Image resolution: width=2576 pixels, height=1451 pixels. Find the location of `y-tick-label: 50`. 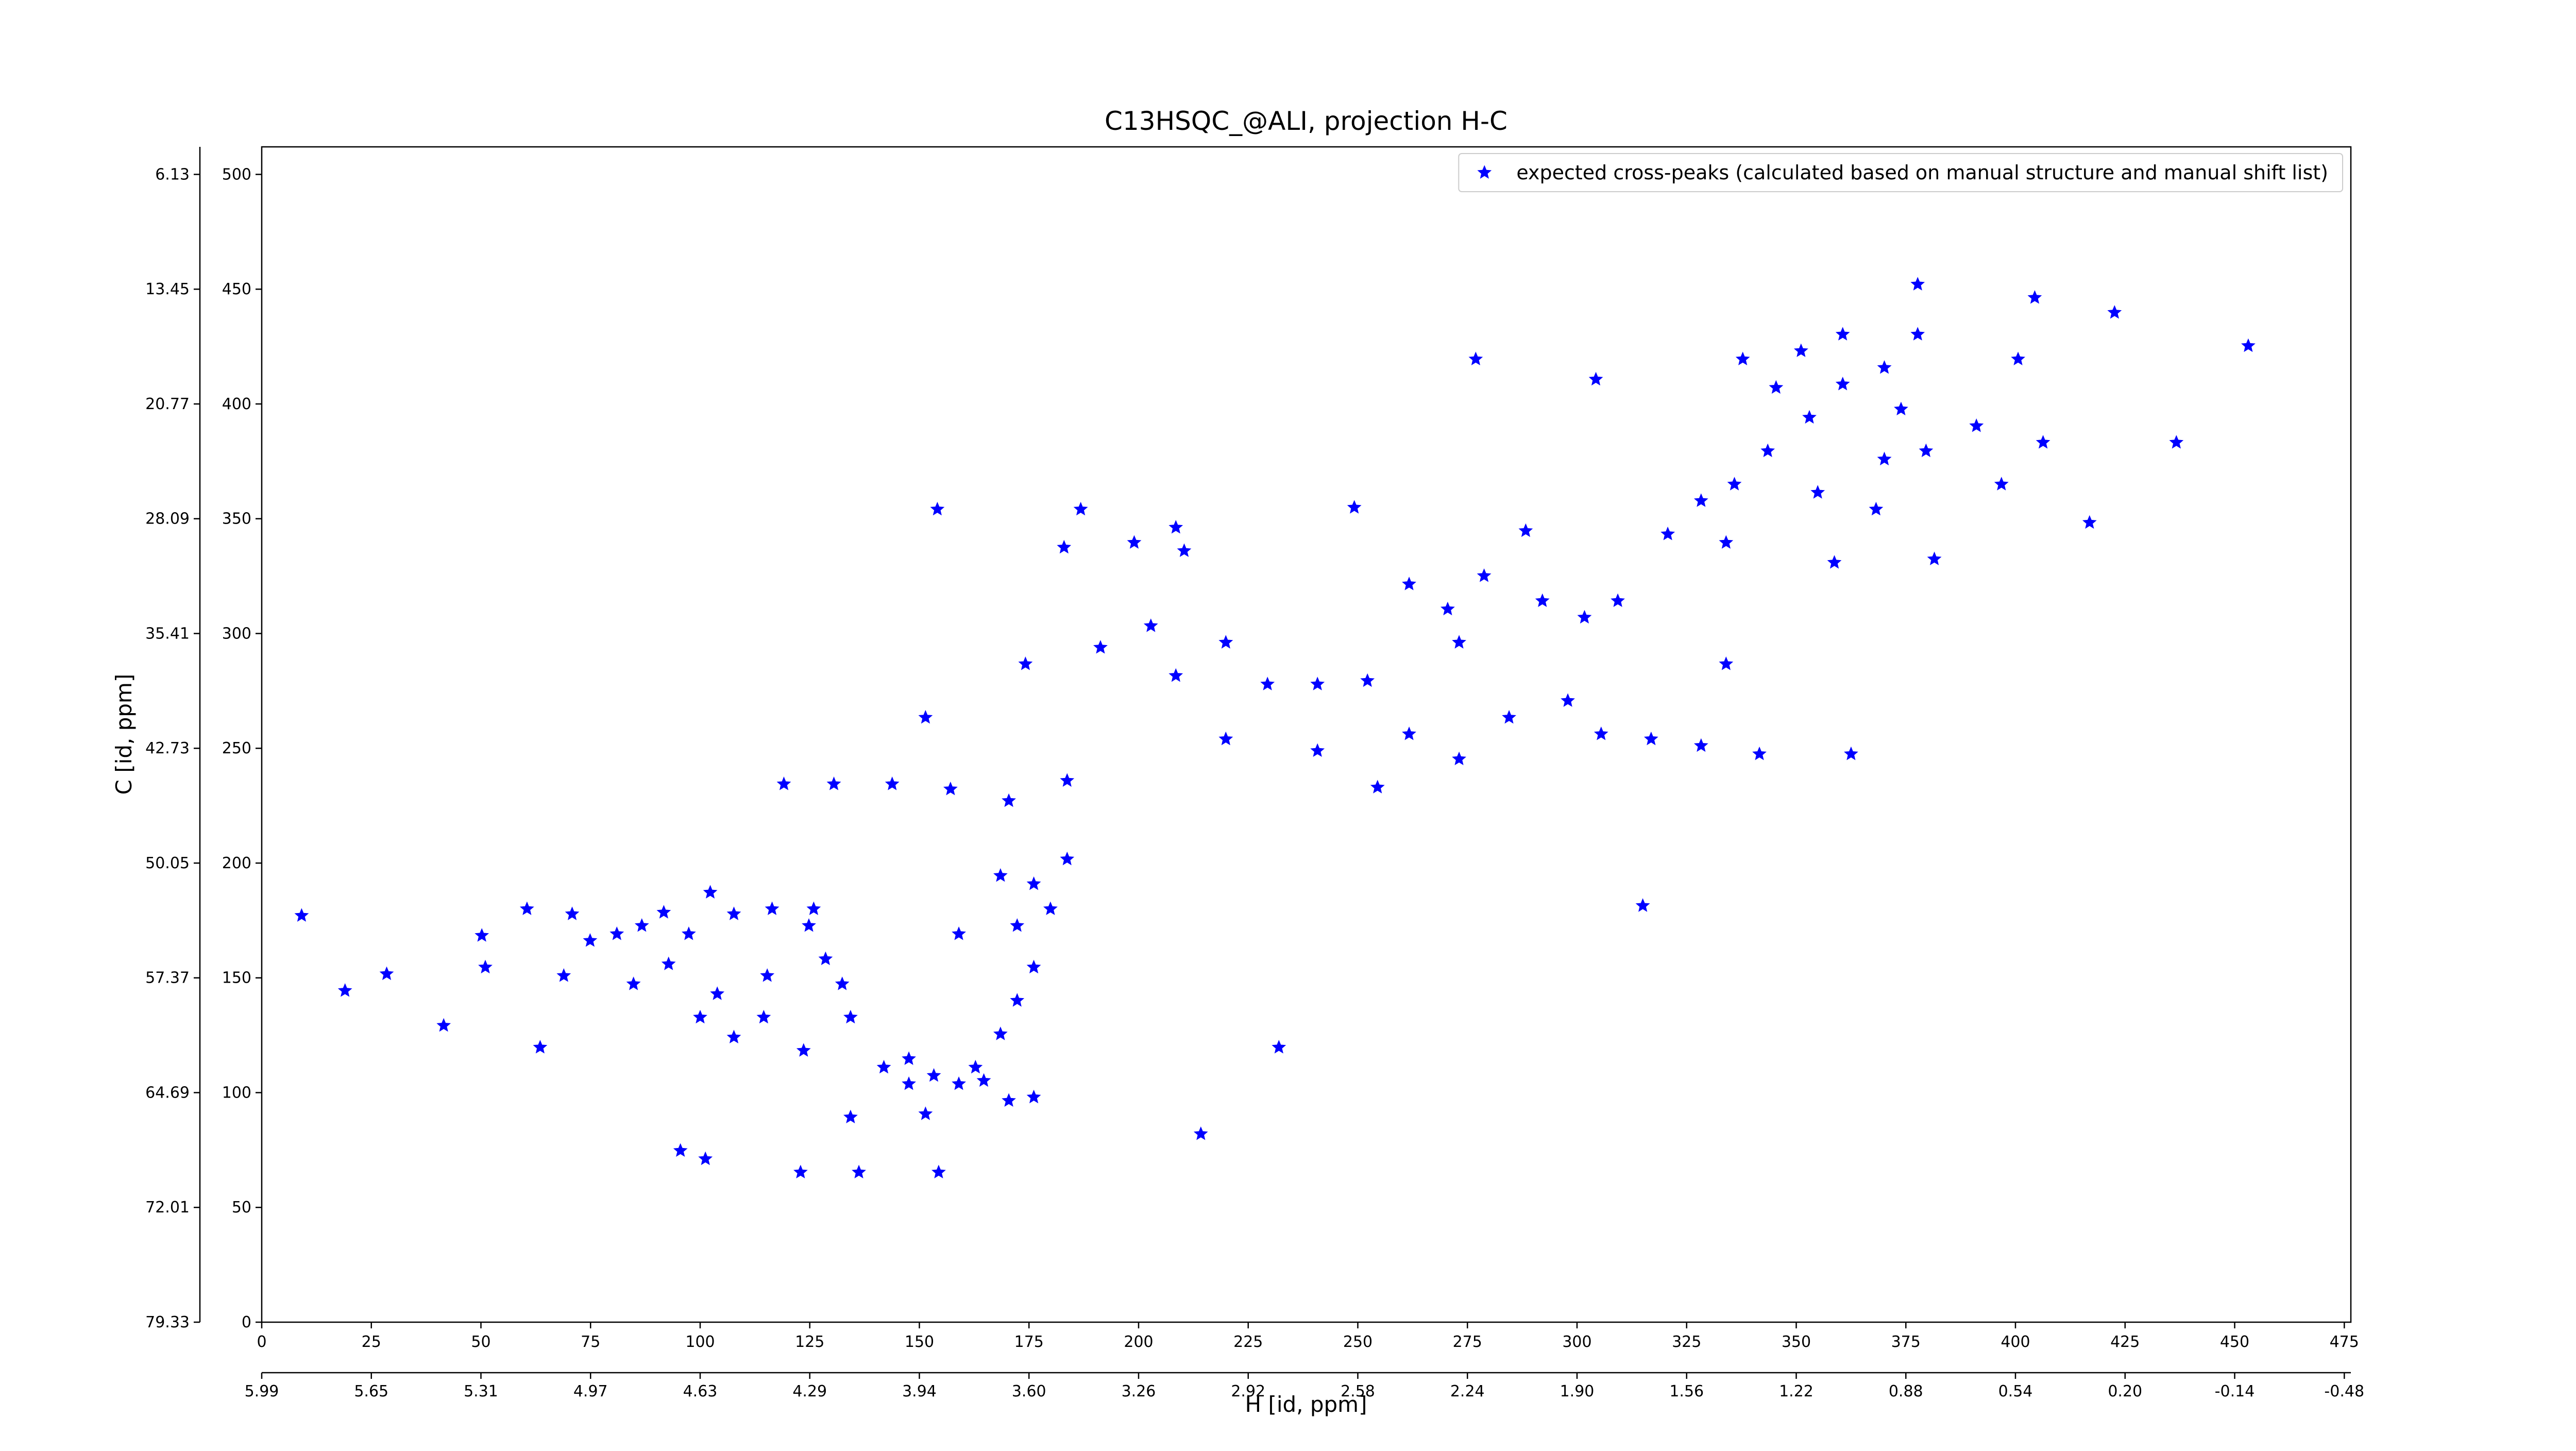

y-tick-label: 50 is located at coordinates (241, 1208).